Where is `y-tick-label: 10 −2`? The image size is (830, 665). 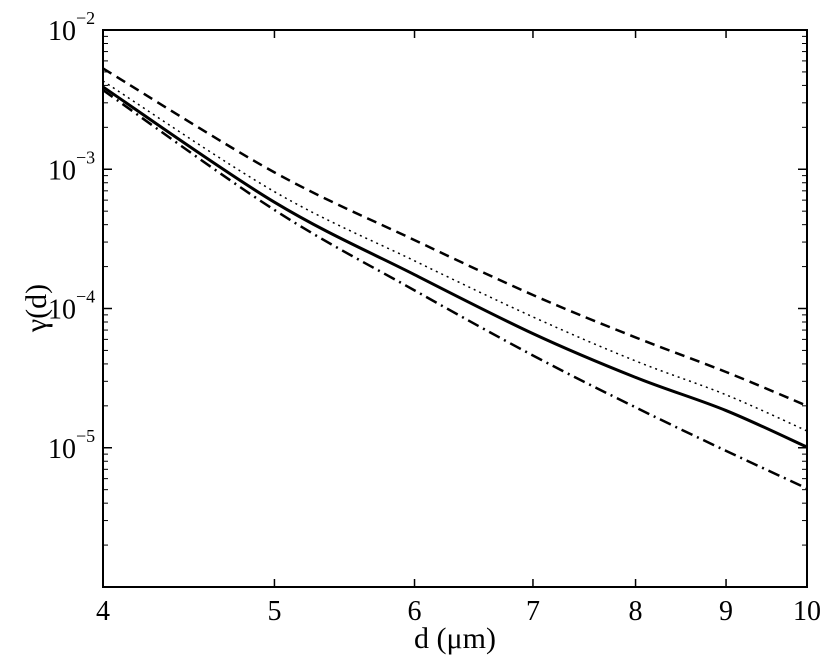
y-tick-label: 10 −2 is located at coordinates (71, 27).